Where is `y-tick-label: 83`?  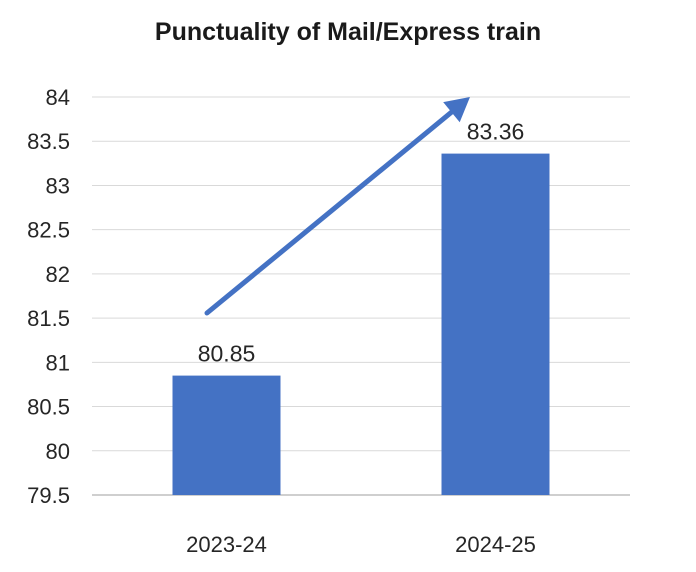 y-tick-label: 83 is located at coordinates (58, 185).